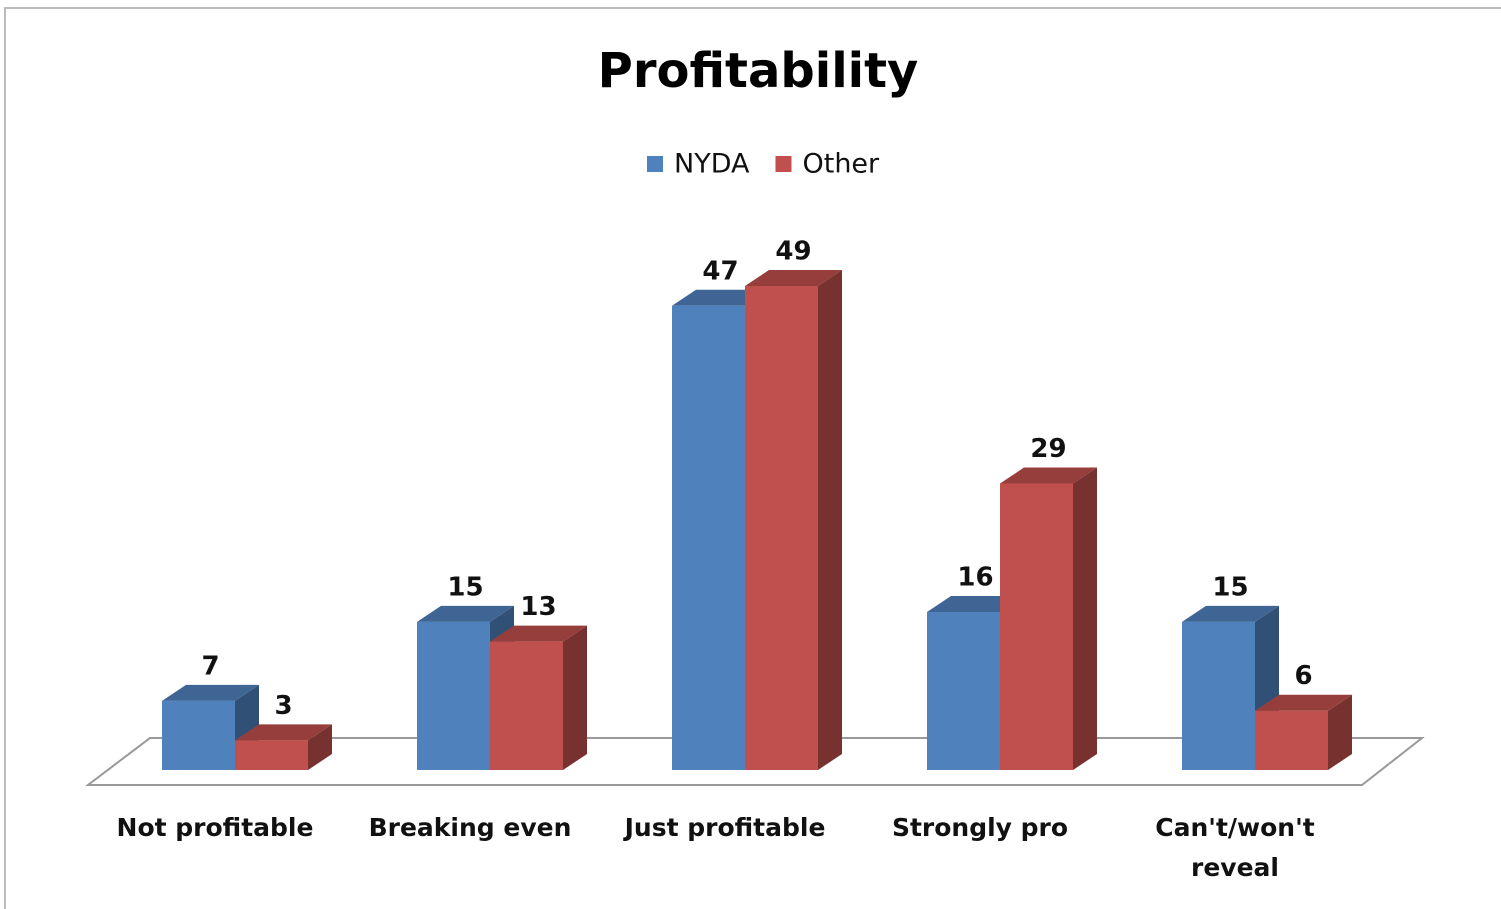  I want to click on chart-title: Profitability, so click(758, 71).